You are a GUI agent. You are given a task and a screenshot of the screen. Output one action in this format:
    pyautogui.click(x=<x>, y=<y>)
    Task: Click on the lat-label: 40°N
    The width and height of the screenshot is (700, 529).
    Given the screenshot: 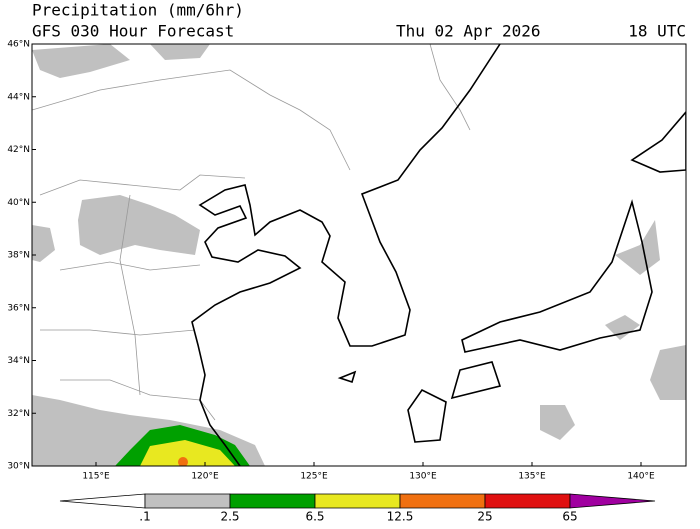 What is the action you would take?
    pyautogui.click(x=18, y=203)
    